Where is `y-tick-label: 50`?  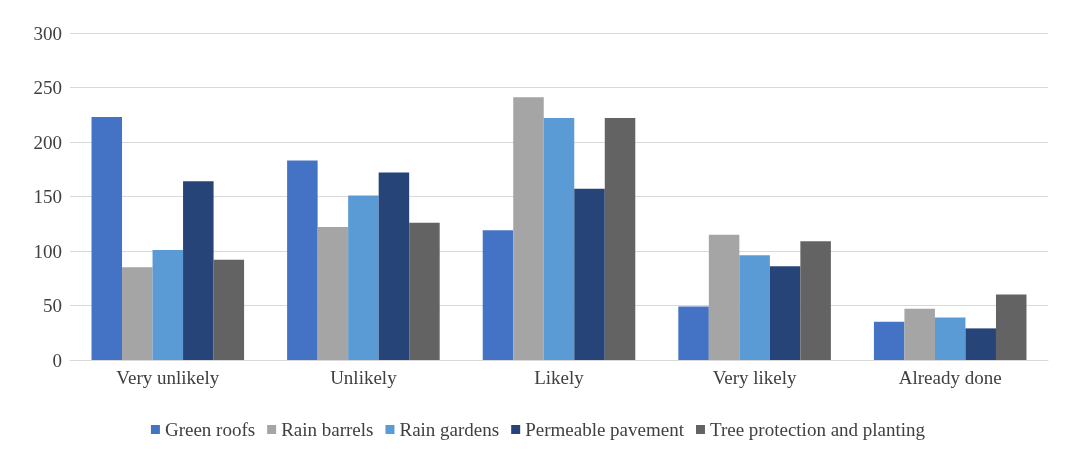
y-tick-label: 50 is located at coordinates (52, 305).